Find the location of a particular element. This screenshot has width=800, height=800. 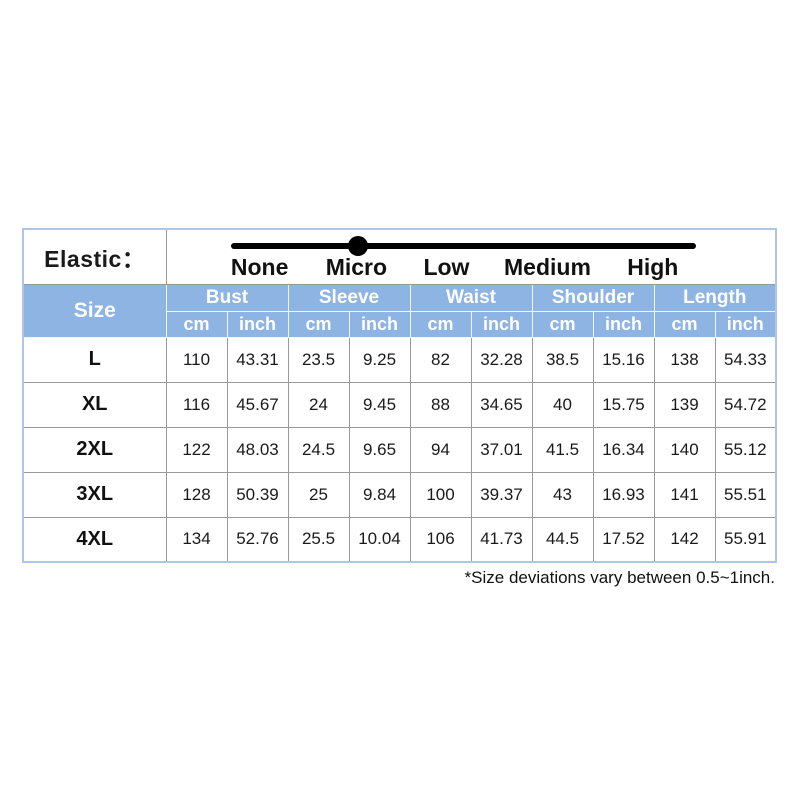

elastic-level-none: None is located at coordinates (259, 267).